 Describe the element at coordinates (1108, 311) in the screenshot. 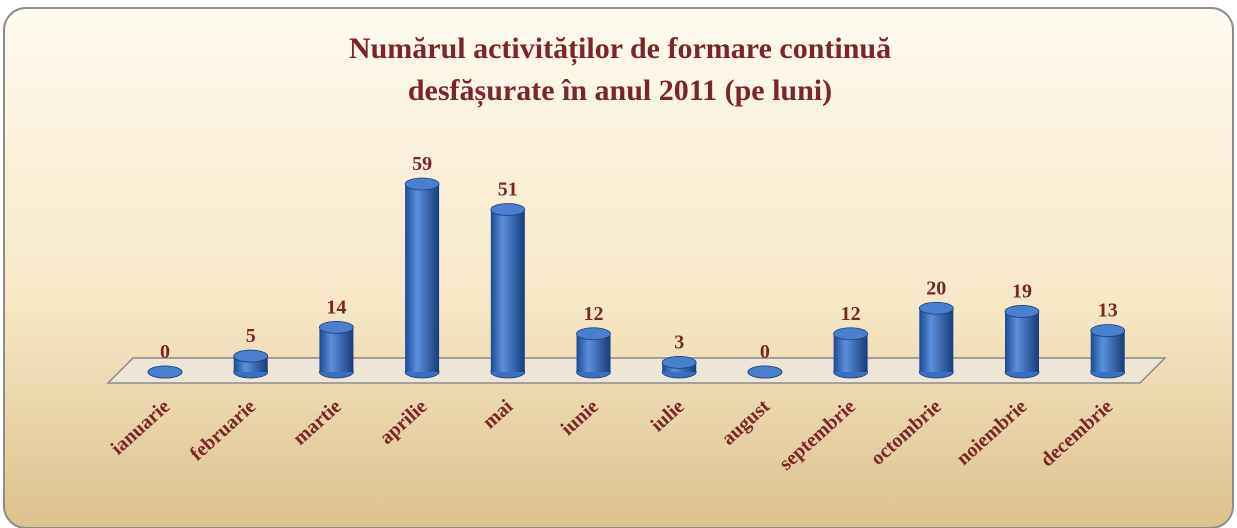

I see `data-label: 13` at that location.